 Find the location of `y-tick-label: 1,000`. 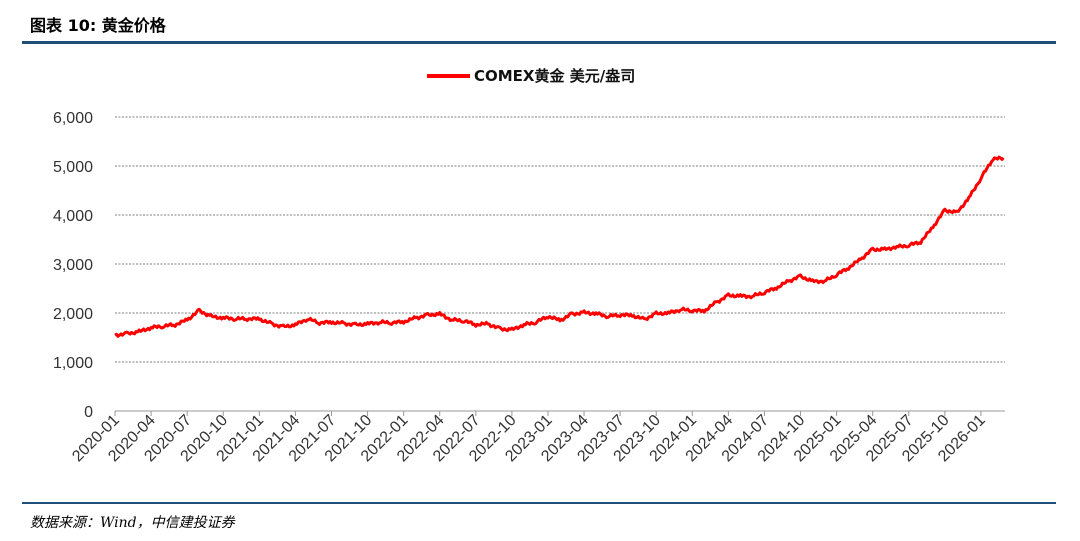

y-tick-label: 1,000 is located at coordinates (73, 363).